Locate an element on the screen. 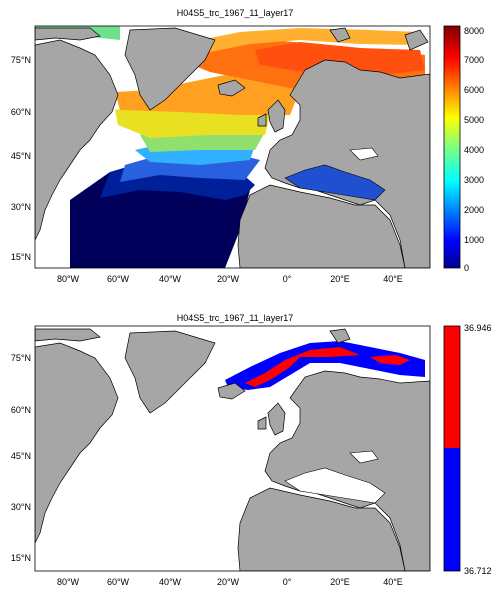 The height and width of the screenshot is (600, 500). colorbar-top is located at coordinates (452, 147).